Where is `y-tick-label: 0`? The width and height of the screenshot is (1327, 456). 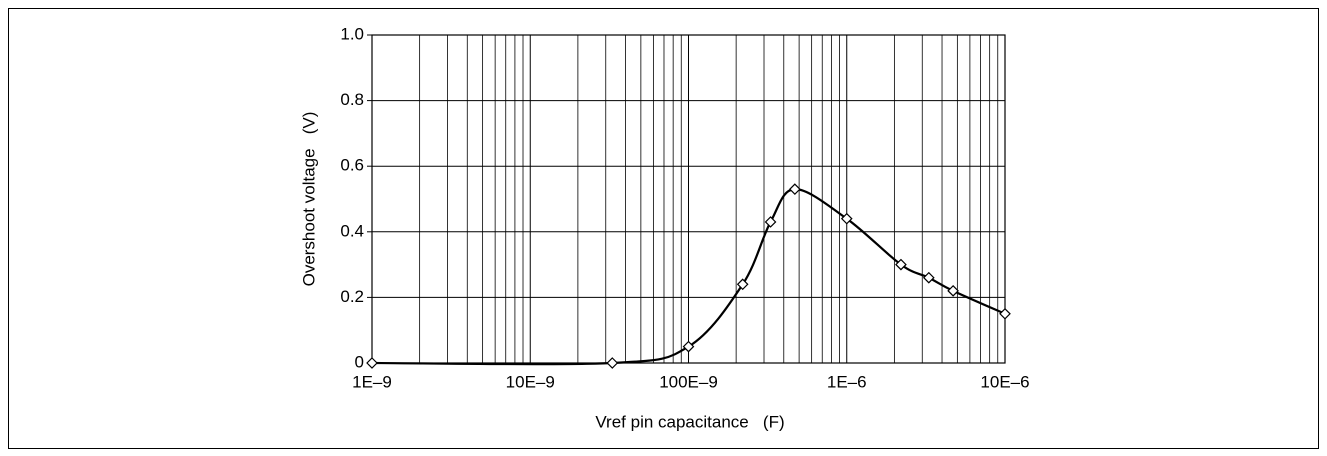 y-tick-label: 0 is located at coordinates (359, 361).